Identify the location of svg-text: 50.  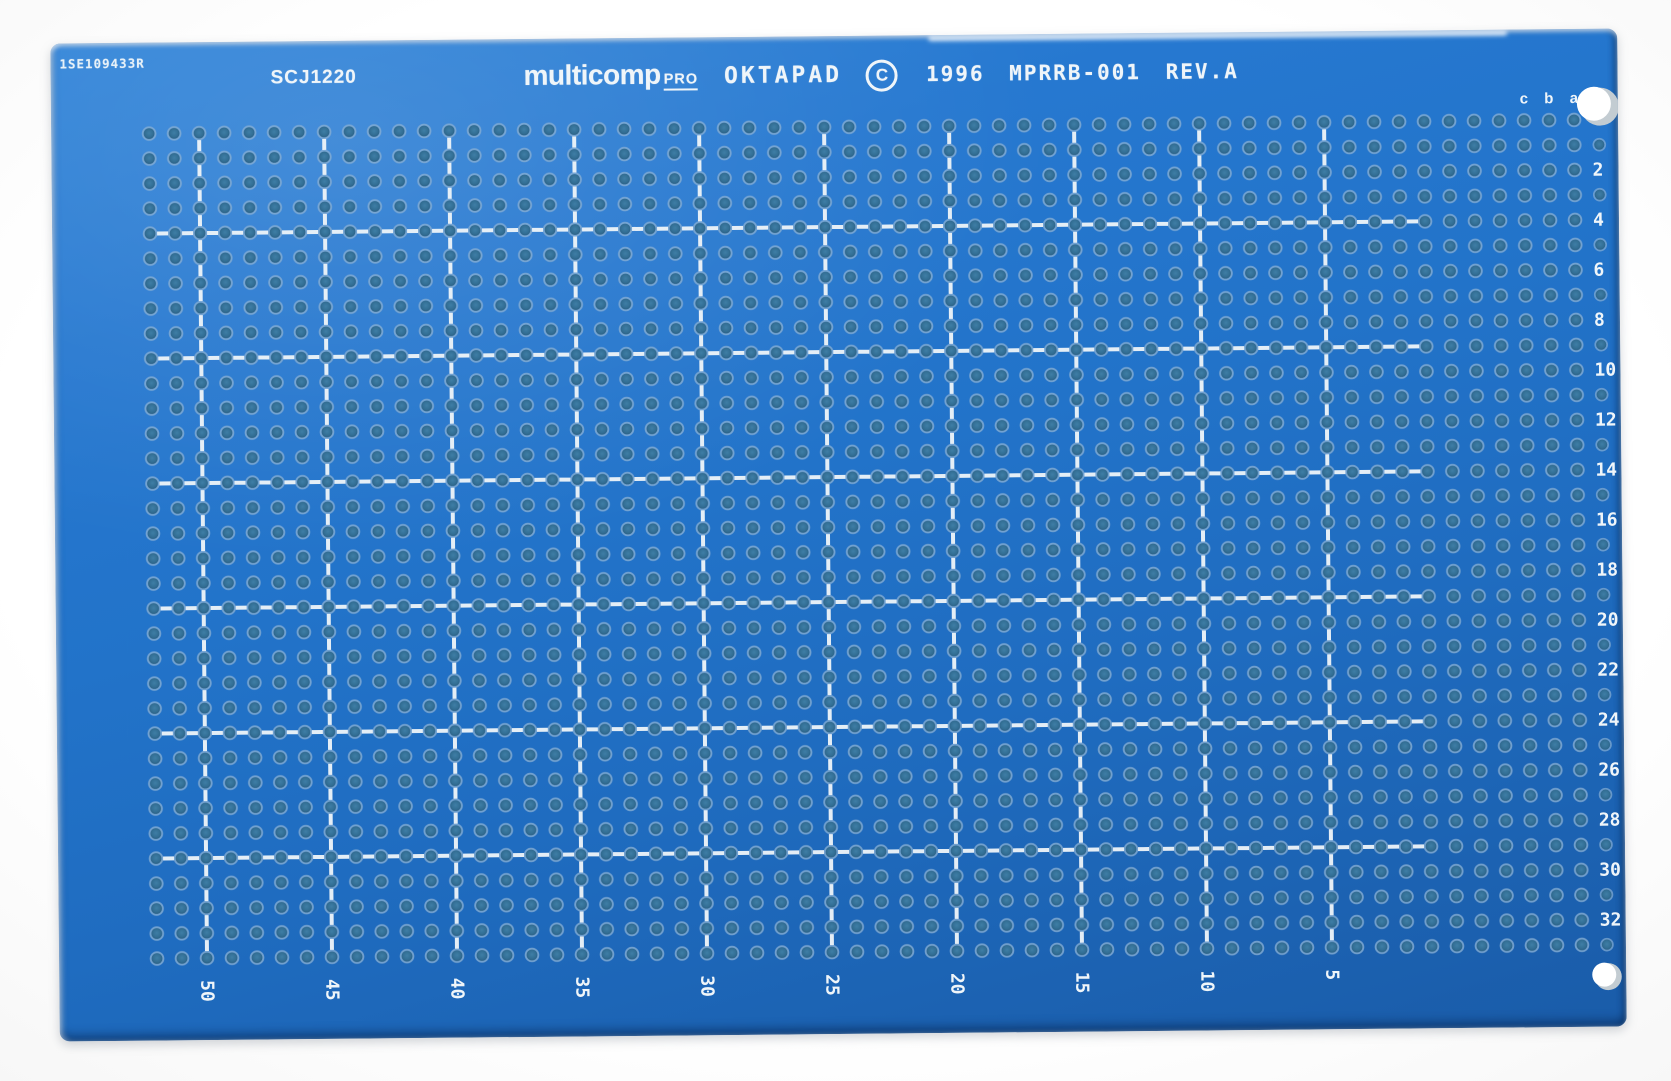
(206, 991).